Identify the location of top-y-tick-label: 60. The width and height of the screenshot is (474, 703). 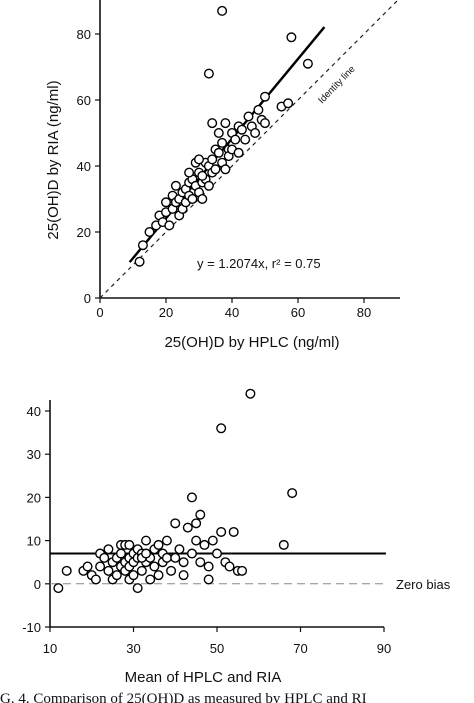
(84, 100).